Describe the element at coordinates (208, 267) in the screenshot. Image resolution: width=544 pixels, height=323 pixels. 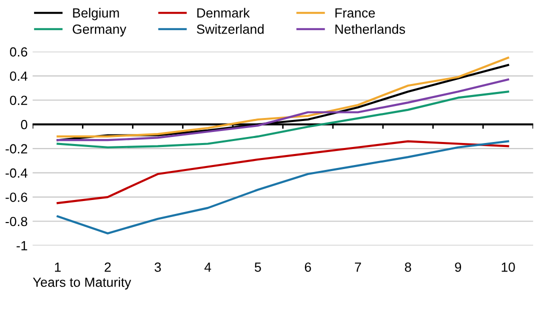
I see `x-tick-label: 4` at that location.